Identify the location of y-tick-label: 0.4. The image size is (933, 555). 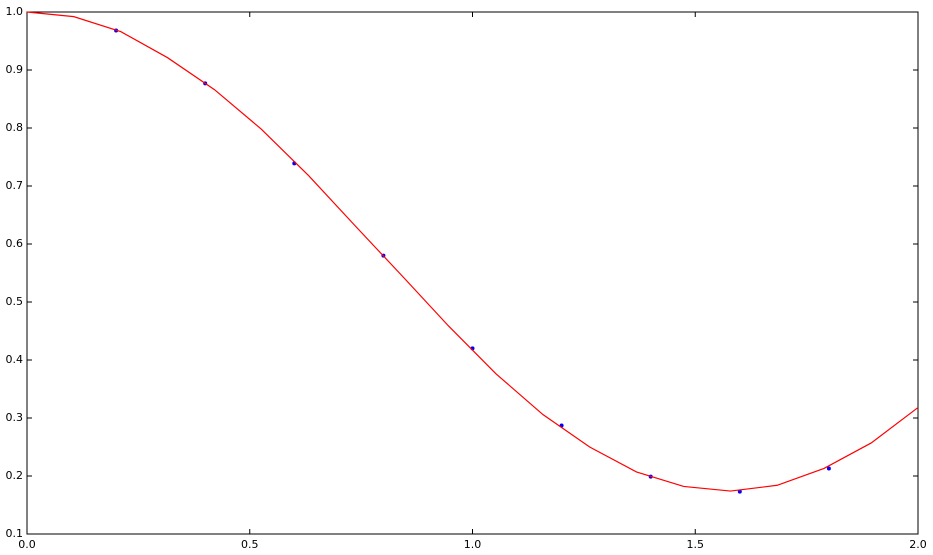
(15, 359).